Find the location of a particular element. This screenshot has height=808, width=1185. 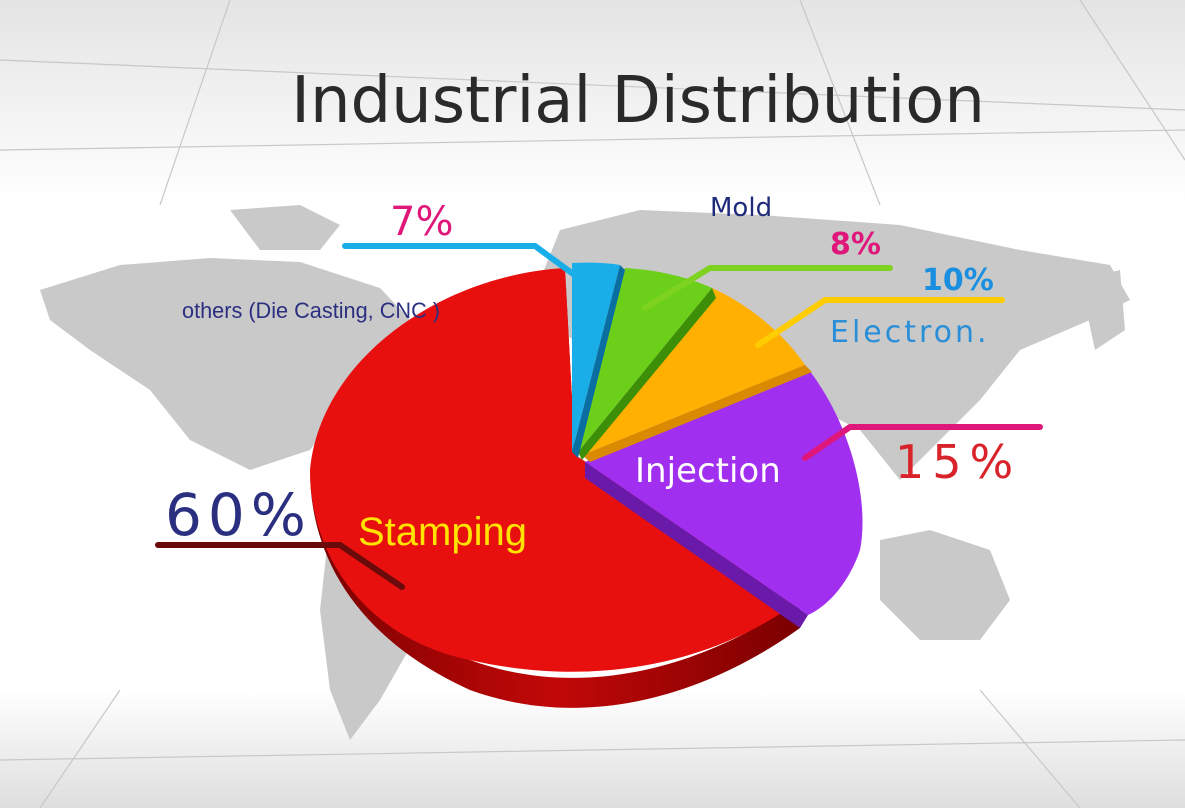

slice-injection is located at coordinates (724, 490).